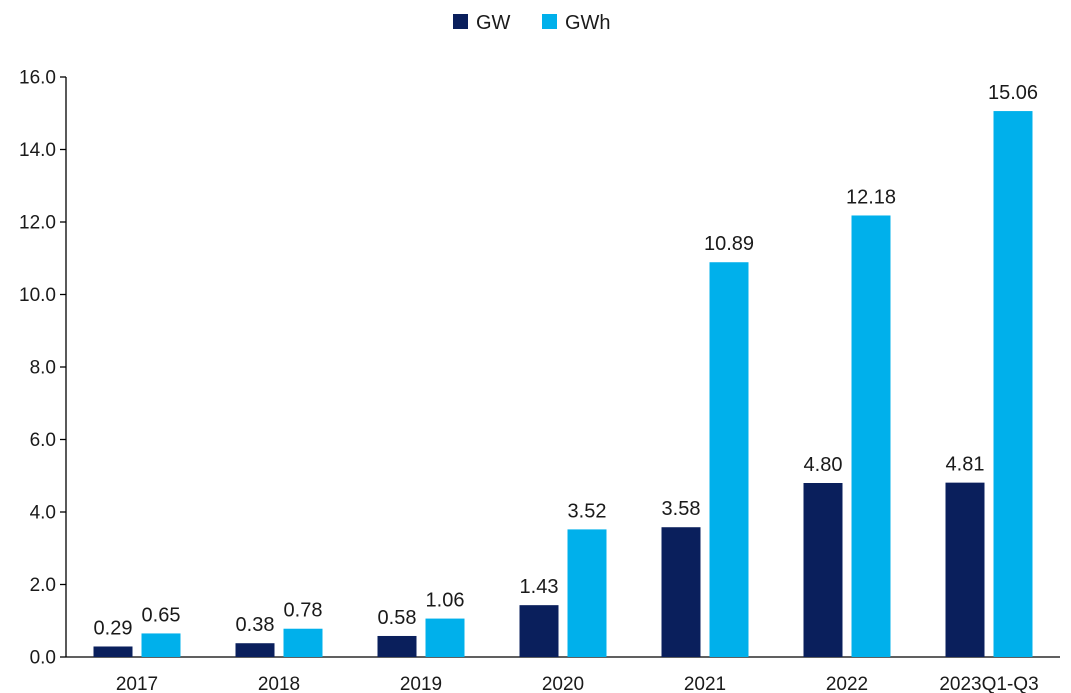 The image size is (1071, 693). Describe the element at coordinates (255, 625) in the screenshot. I see `data-label-gw: 0.38` at that location.